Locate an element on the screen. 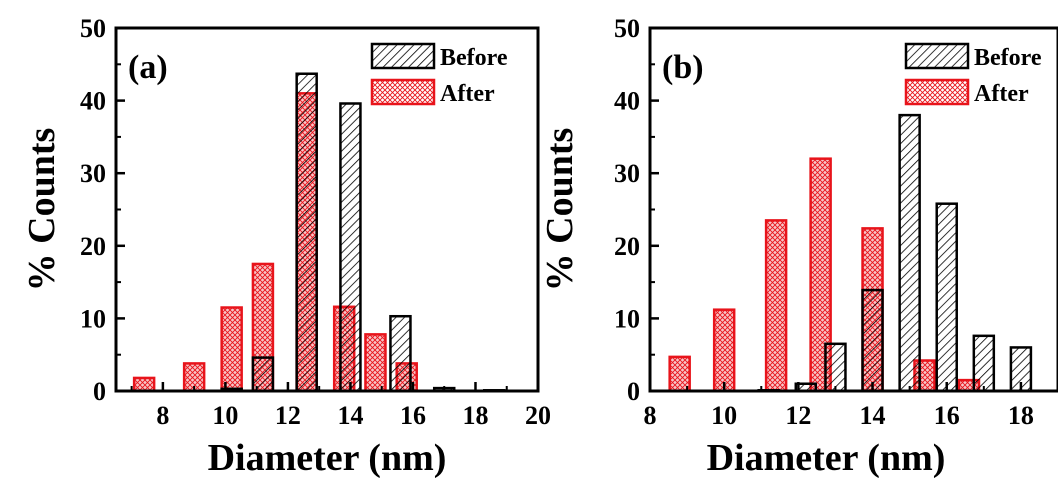  panel-label-a: (a) is located at coordinates (148, 67).